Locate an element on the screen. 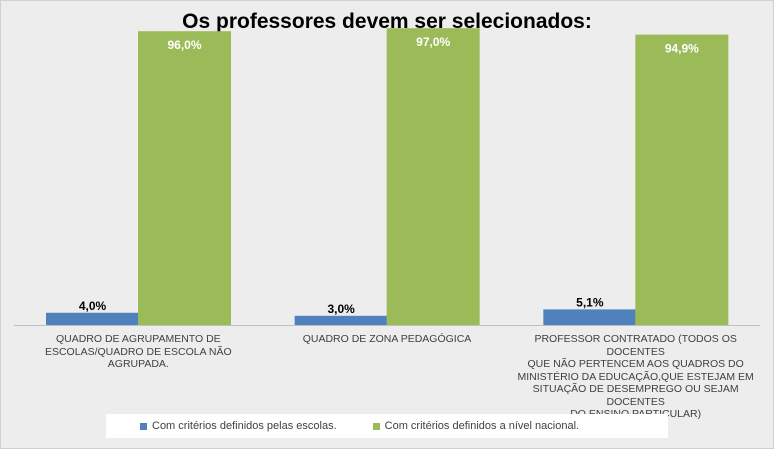  data-label-series1-cat2: 3,0% is located at coordinates (341, 309).